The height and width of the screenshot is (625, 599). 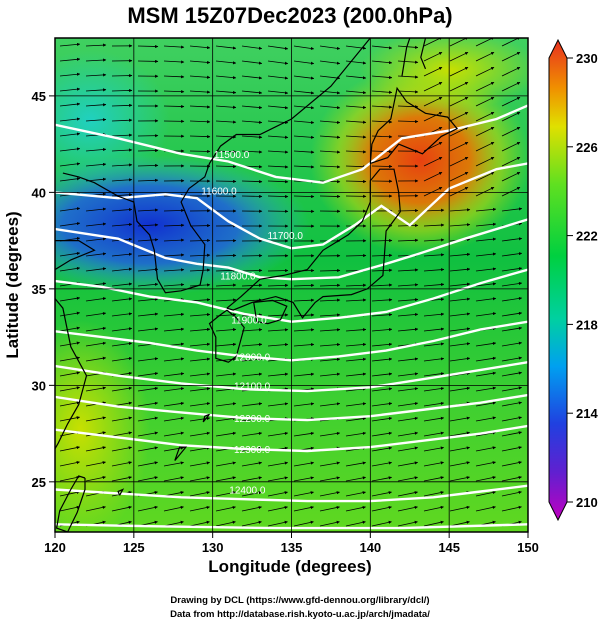 What do you see at coordinates (587, 502) in the screenshot?
I see `colorbar-tick-label: 210` at bounding box center [587, 502].